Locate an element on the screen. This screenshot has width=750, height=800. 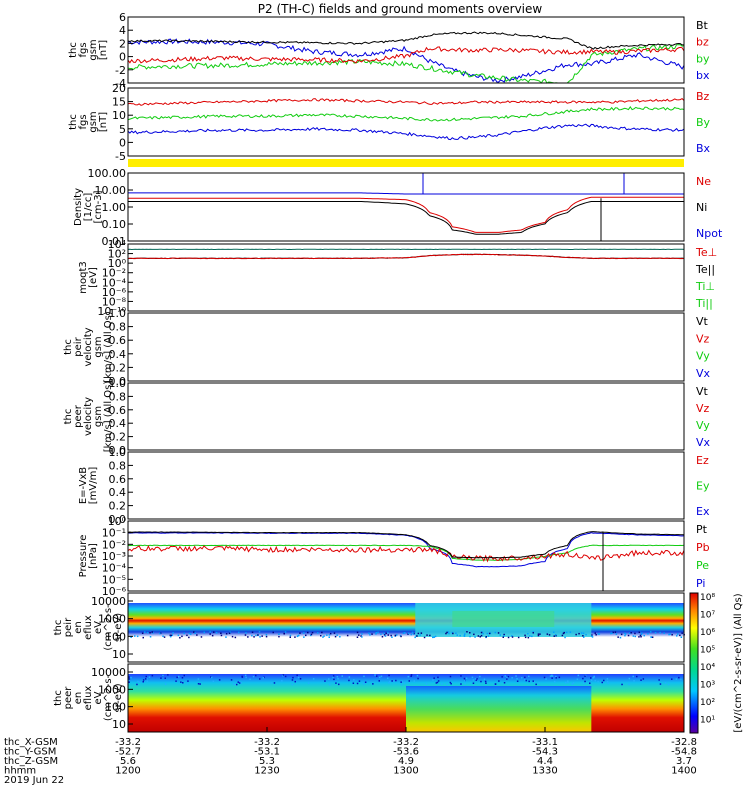
y-tick-label: -4 is located at coordinates (120, 83).